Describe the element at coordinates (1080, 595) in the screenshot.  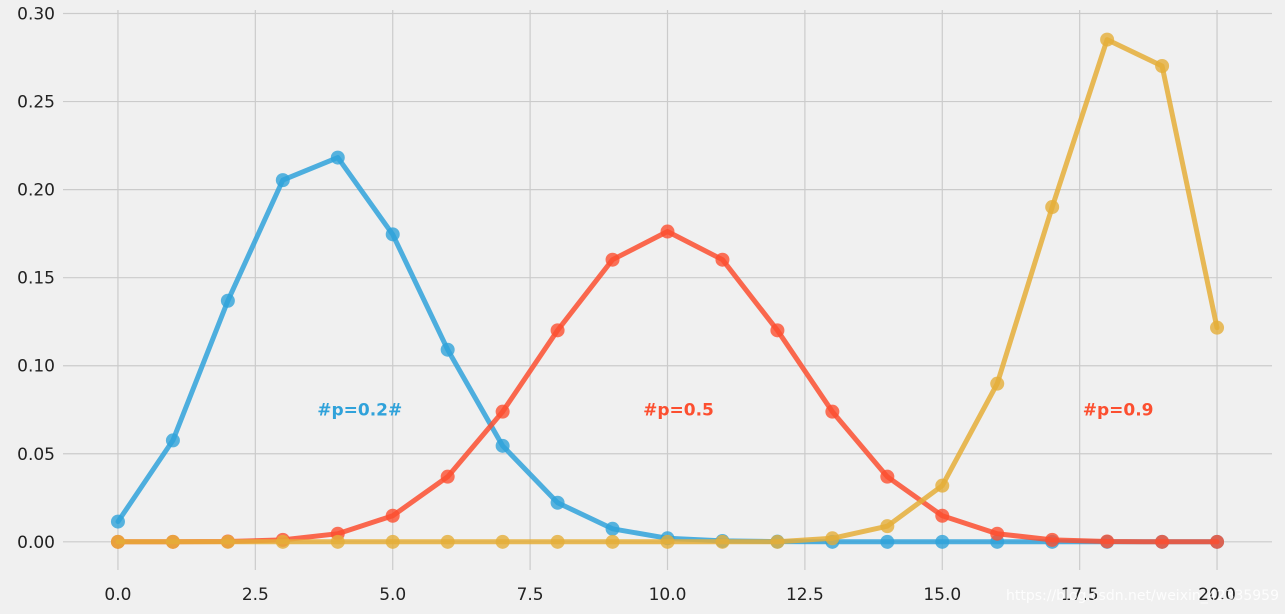
I see `x-tick-label: 17.5` at that location.